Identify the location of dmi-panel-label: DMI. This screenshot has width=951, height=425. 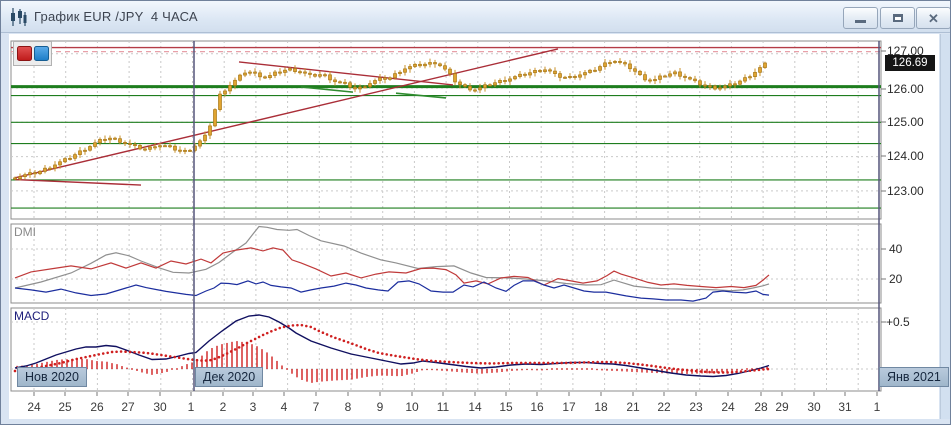
(25, 232).